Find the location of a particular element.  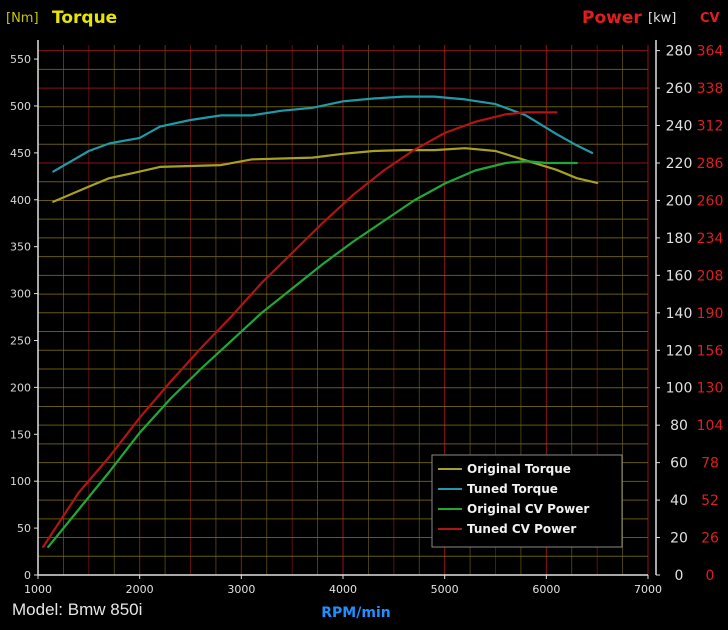

series-line-original-torque is located at coordinates (325, 175).